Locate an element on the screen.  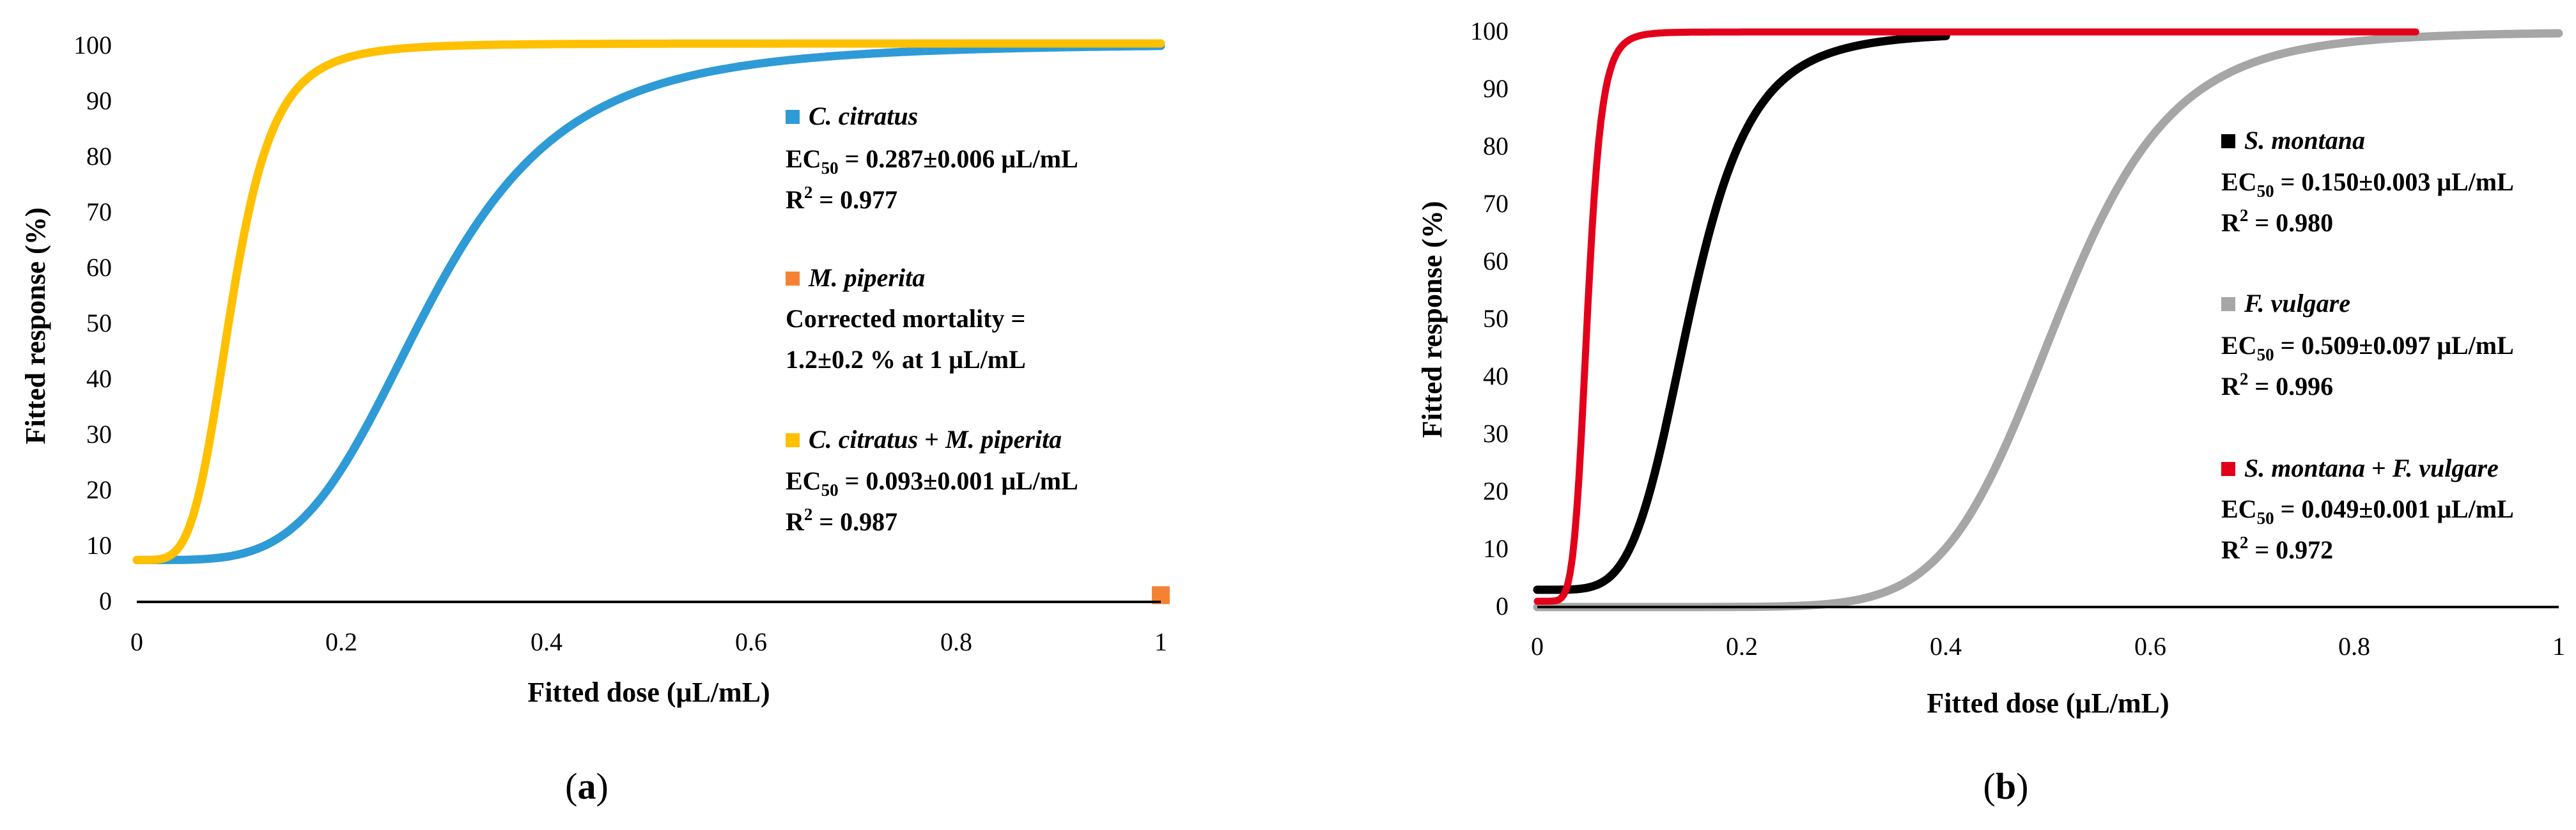
panel-a-label: (a) is located at coordinates (587, 786).